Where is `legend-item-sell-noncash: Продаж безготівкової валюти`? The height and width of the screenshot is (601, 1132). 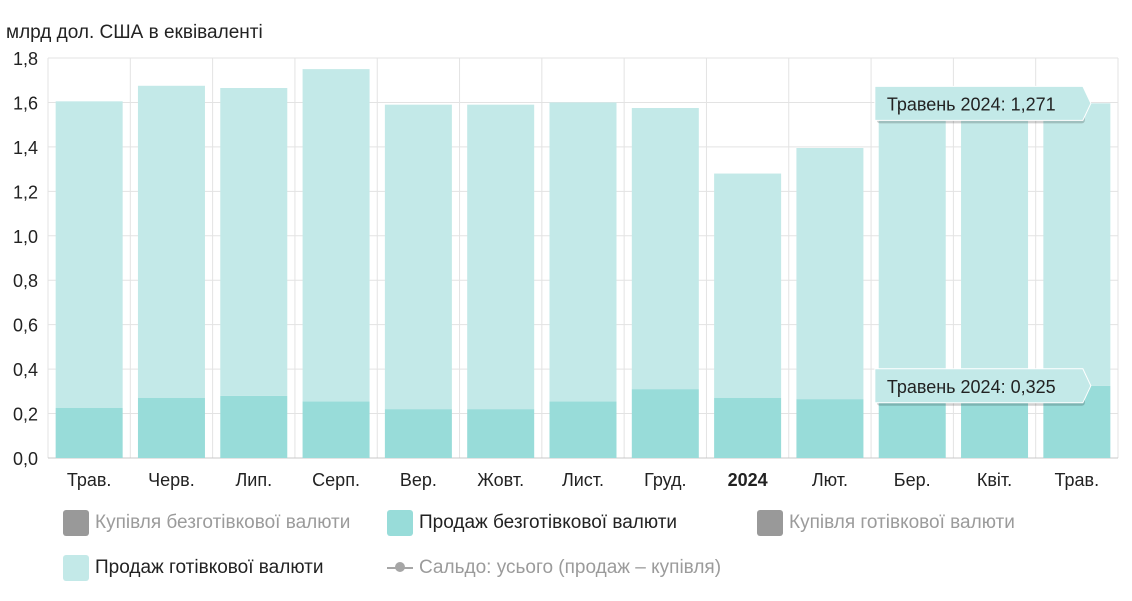 legend-item-sell-noncash: Продаж безготівкової валюти is located at coordinates (532, 523).